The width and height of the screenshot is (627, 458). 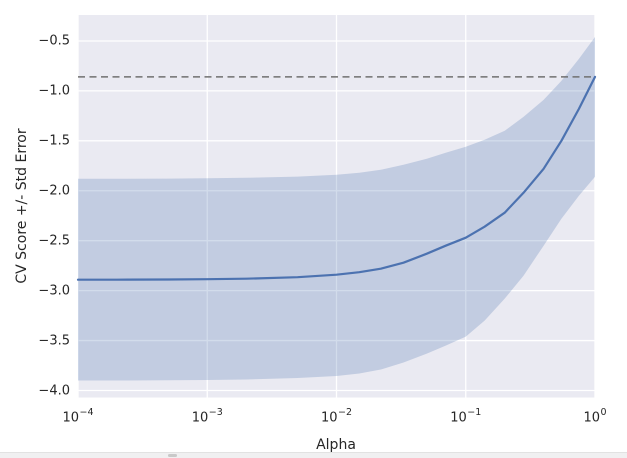 What do you see at coordinates (172, 455) in the screenshot?
I see `scrollbar-handle` at bounding box center [172, 455].